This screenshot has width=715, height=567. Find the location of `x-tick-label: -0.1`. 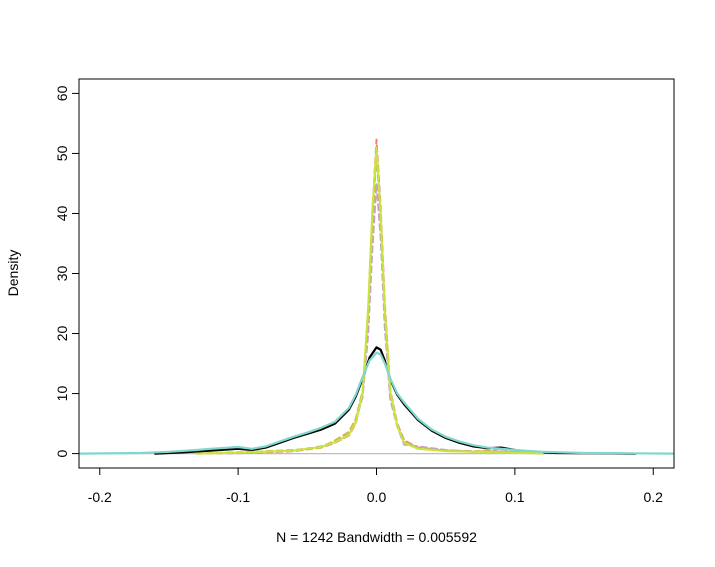

x-tick-label: -0.1 is located at coordinates (238, 497).